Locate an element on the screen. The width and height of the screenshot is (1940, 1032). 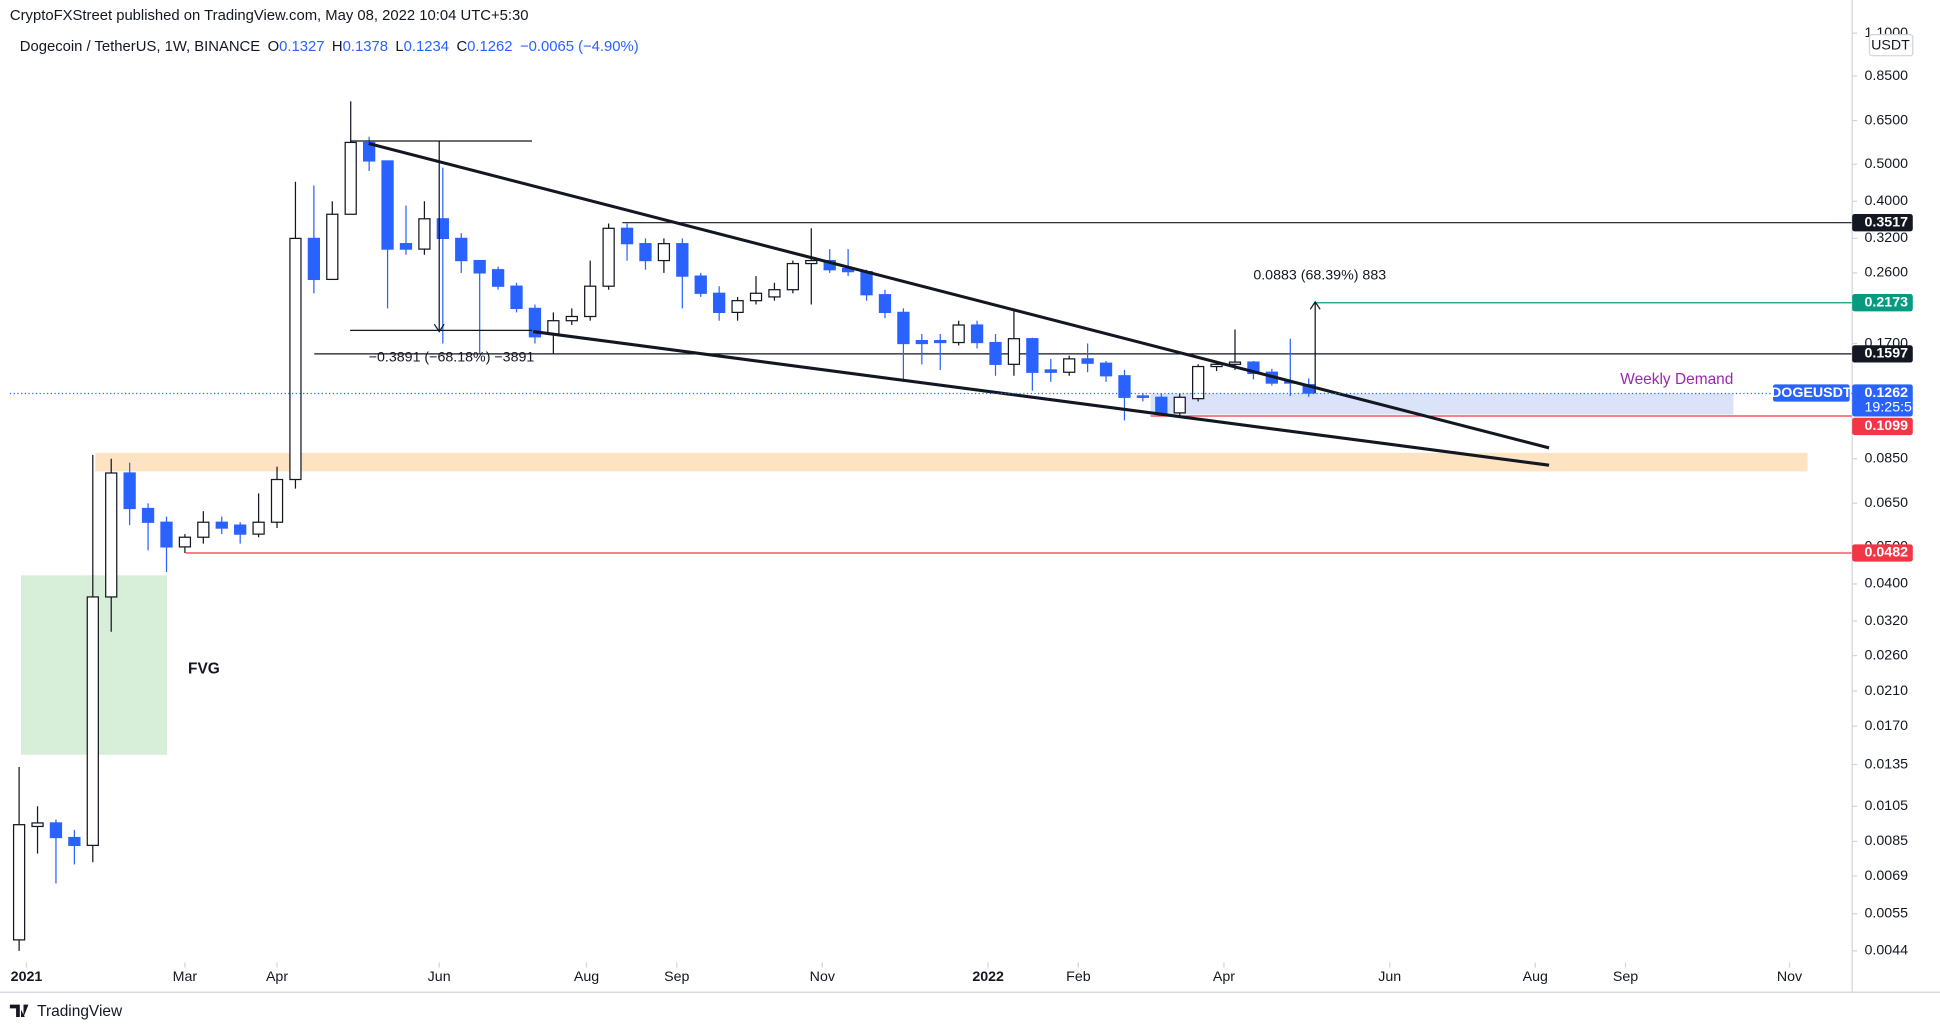
symbol-badge-label: DOGEUSDT is located at coordinates (1811, 393).